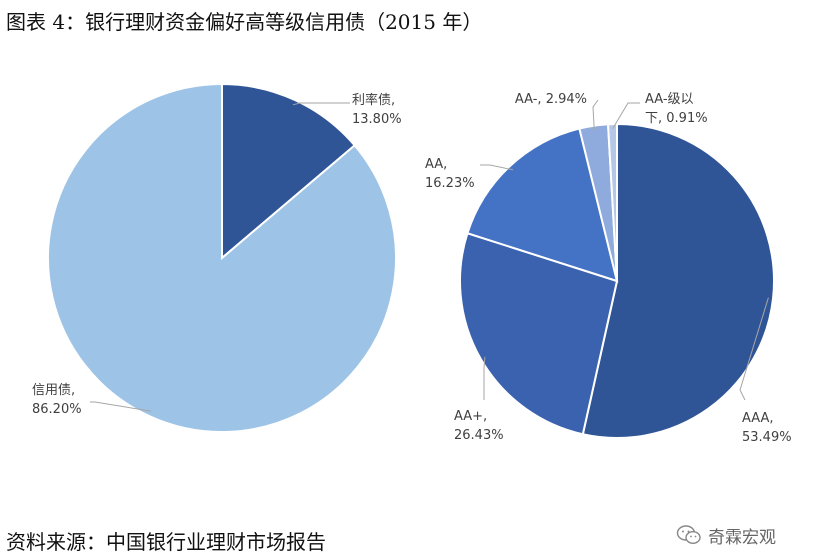 Image resolution: width=826 pixels, height=560 pixels. What do you see at coordinates (479, 426) in the screenshot?
I see `slice-label-1: AA+, 26.43%` at bounding box center [479, 426].